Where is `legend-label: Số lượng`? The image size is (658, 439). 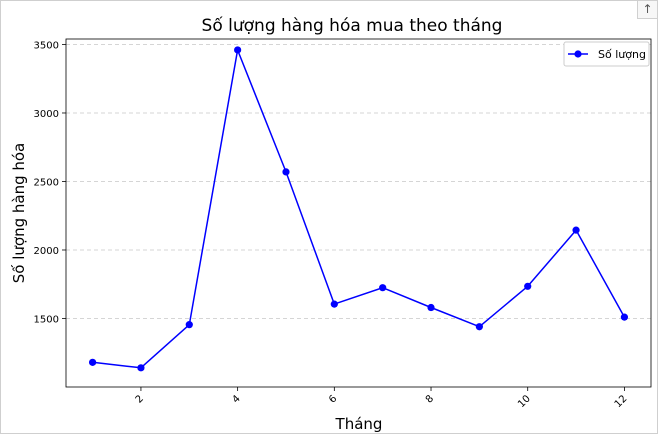 legend-label: Số lượng is located at coordinates (622, 54).